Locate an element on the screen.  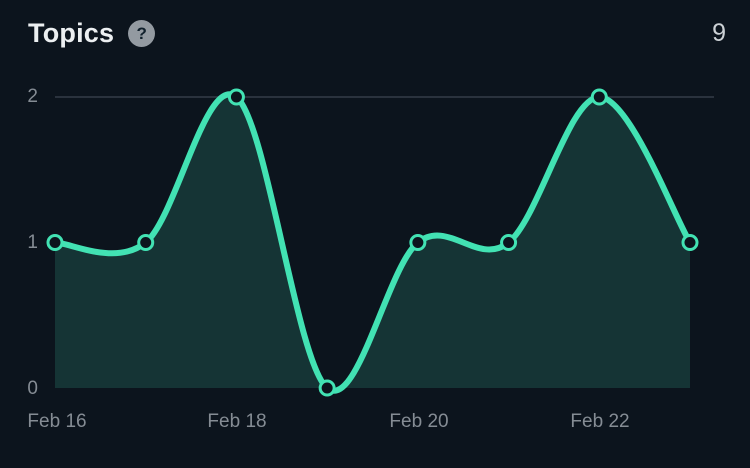
help-icon: ? is located at coordinates (142, 33).